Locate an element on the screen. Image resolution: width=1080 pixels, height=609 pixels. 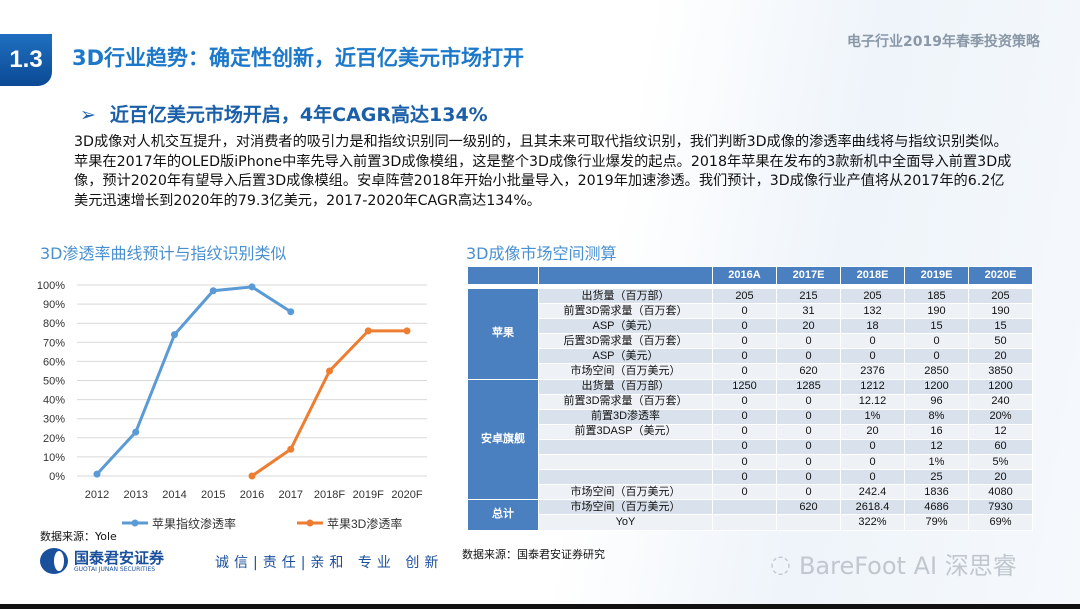
table-cell: 1212 is located at coordinates (872, 386).